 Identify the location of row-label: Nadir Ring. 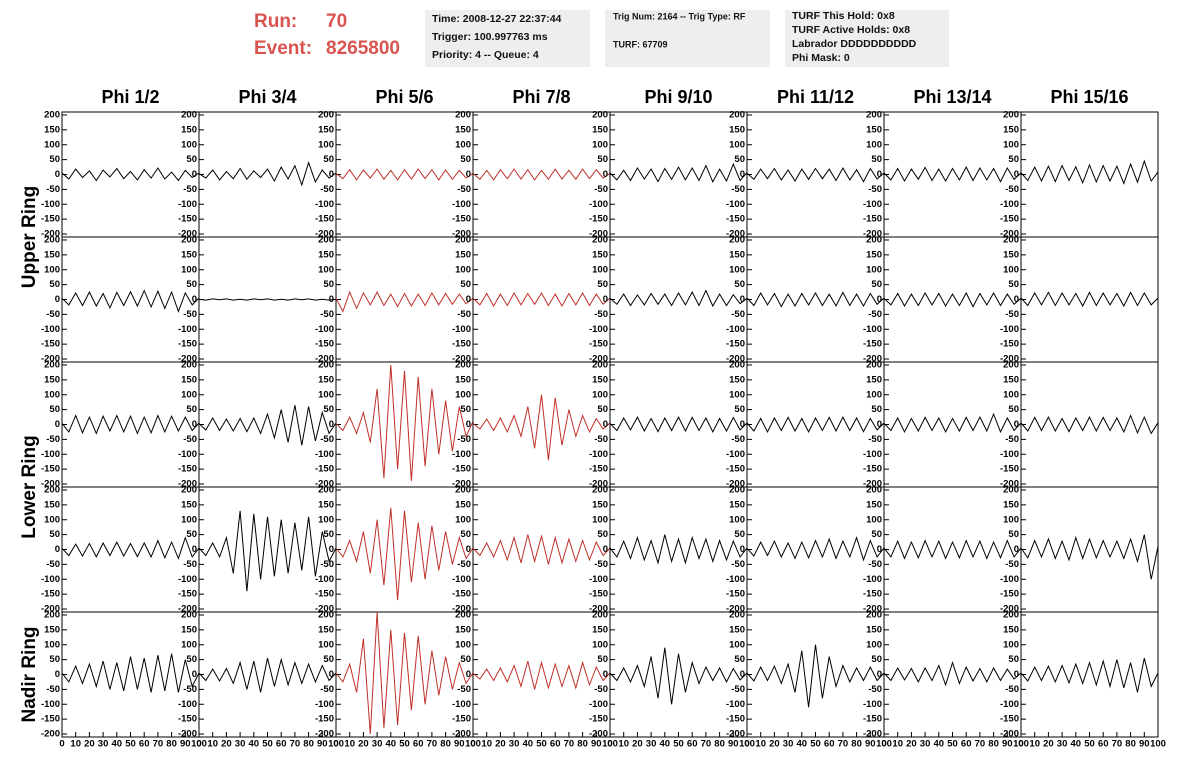
(29, 674).